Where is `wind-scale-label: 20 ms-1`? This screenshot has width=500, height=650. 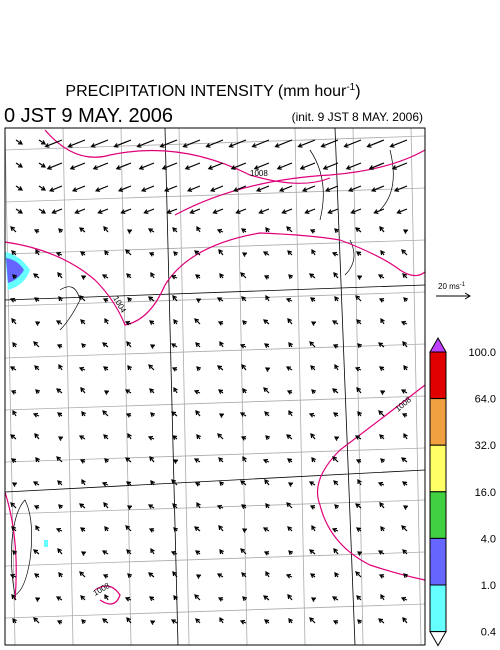
wind-scale-label: 20 ms-1 is located at coordinates (452, 286).